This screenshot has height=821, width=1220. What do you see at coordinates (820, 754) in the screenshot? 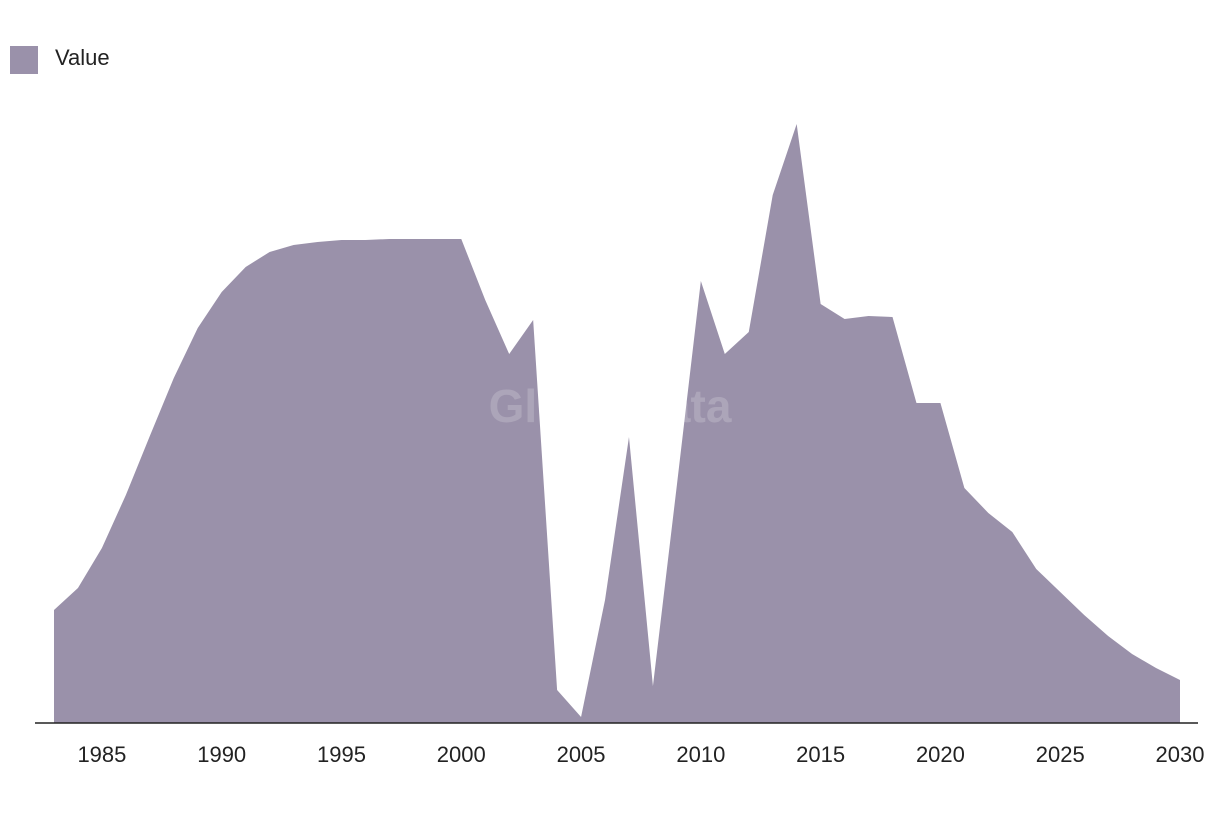
I see `x-tick-label: 2015` at bounding box center [820, 754].